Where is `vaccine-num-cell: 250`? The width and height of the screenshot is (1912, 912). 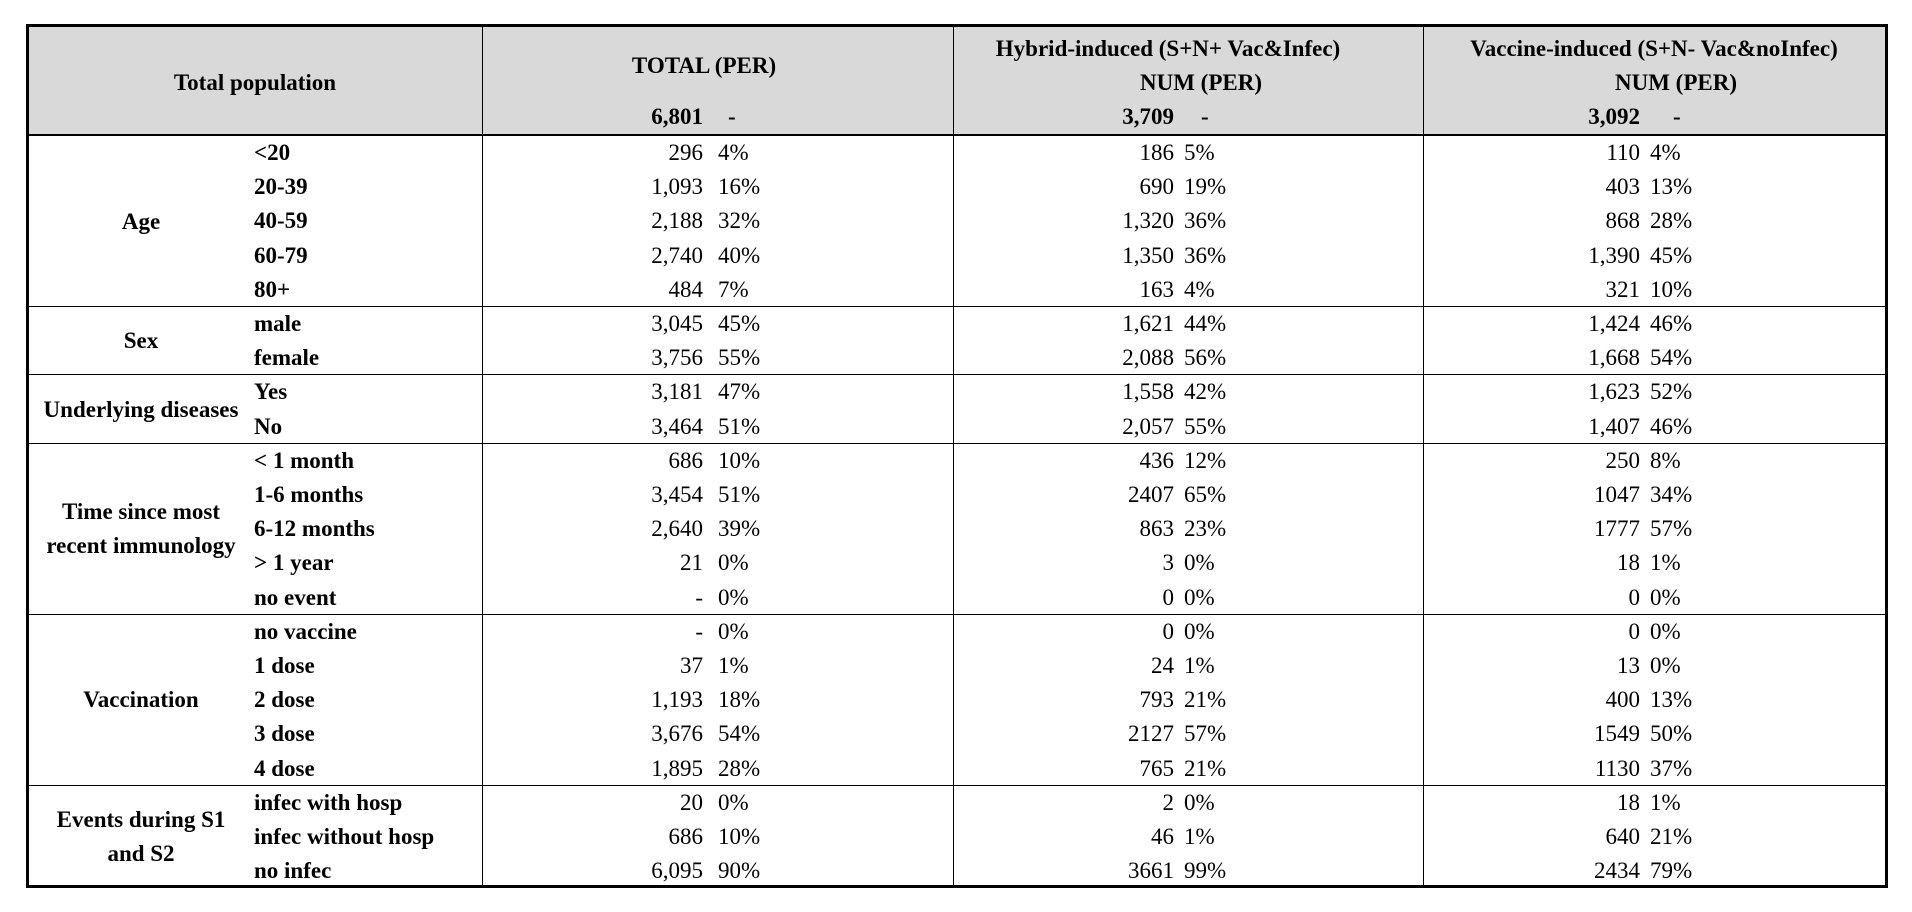
vaccine-num-cell: 250 is located at coordinates (1623, 460).